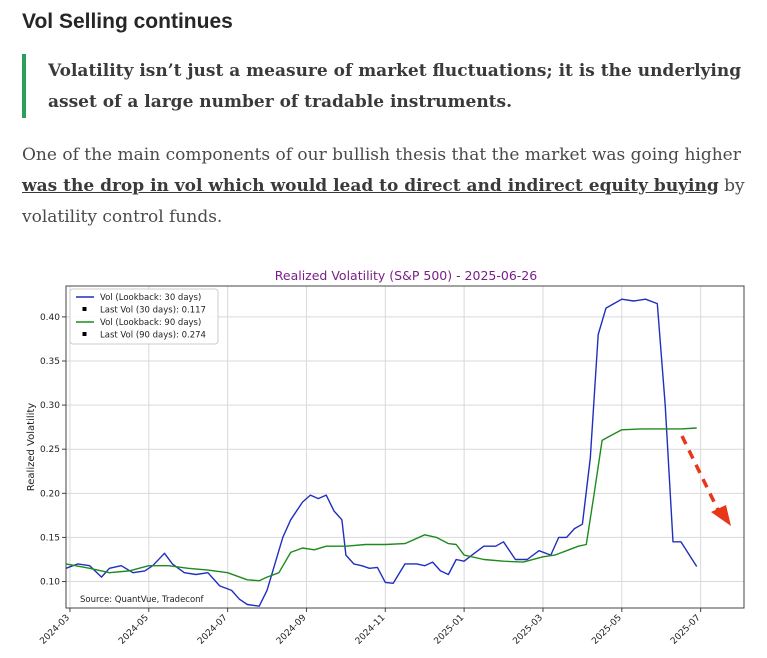  Describe the element at coordinates (127, 21) in the screenshot. I see `section-heading: Vol Selling continues` at that location.